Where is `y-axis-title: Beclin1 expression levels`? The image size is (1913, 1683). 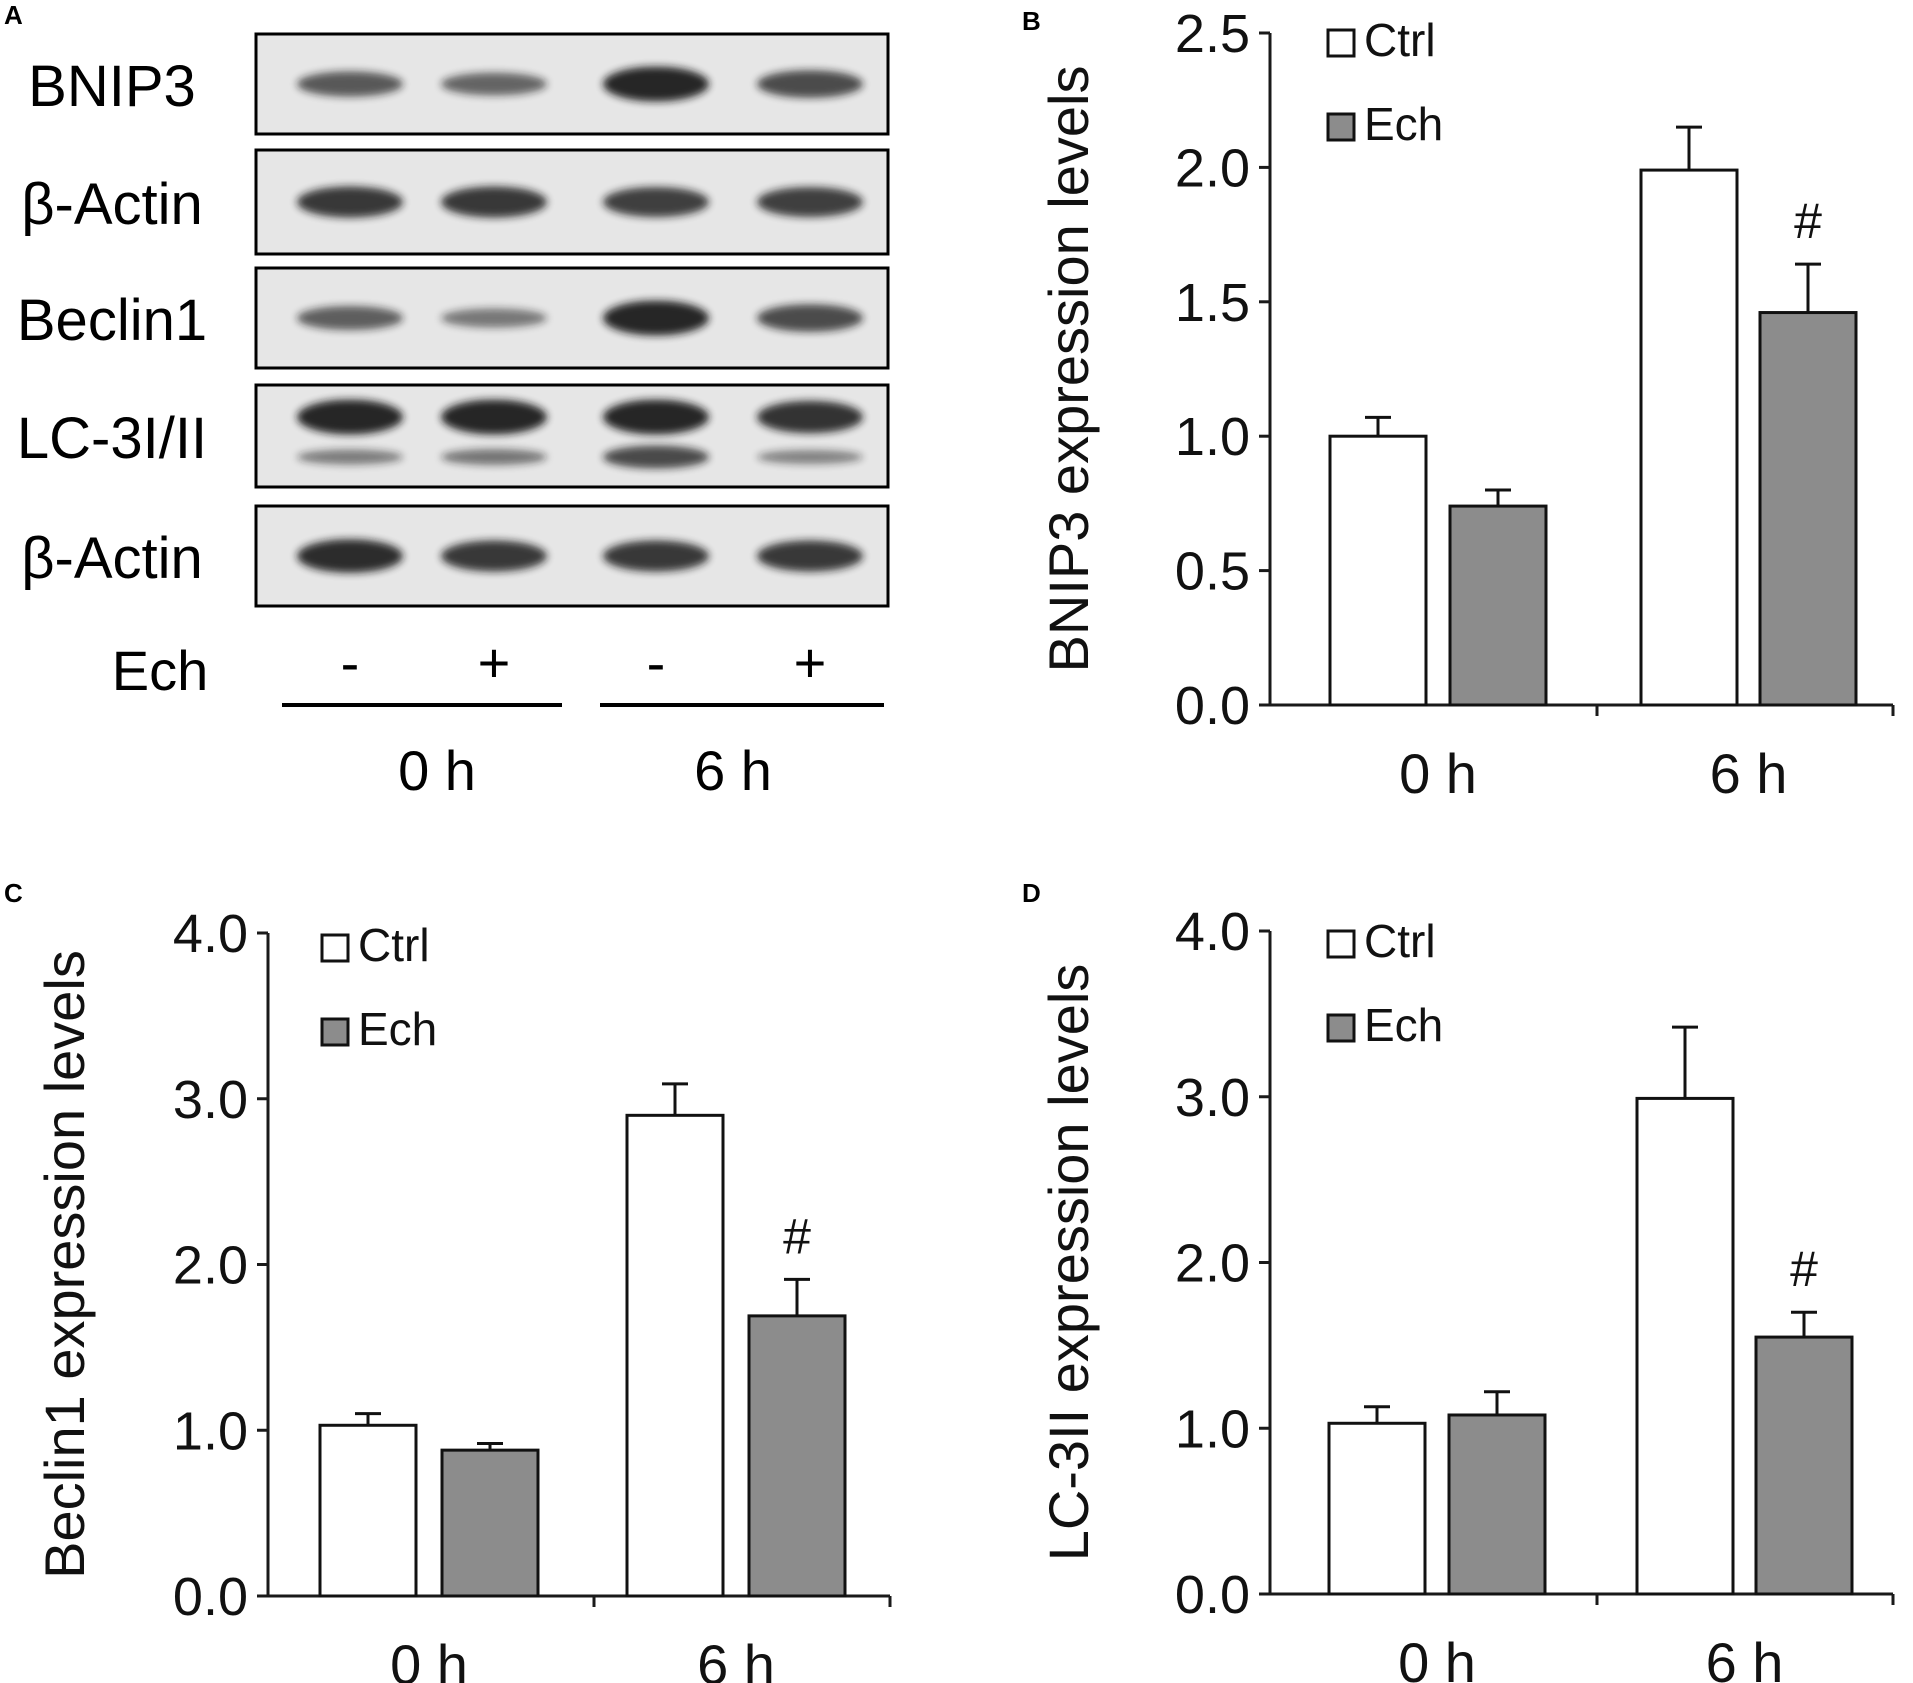 y-axis-title: Beclin1 expression levels is located at coordinates (64, 1264).